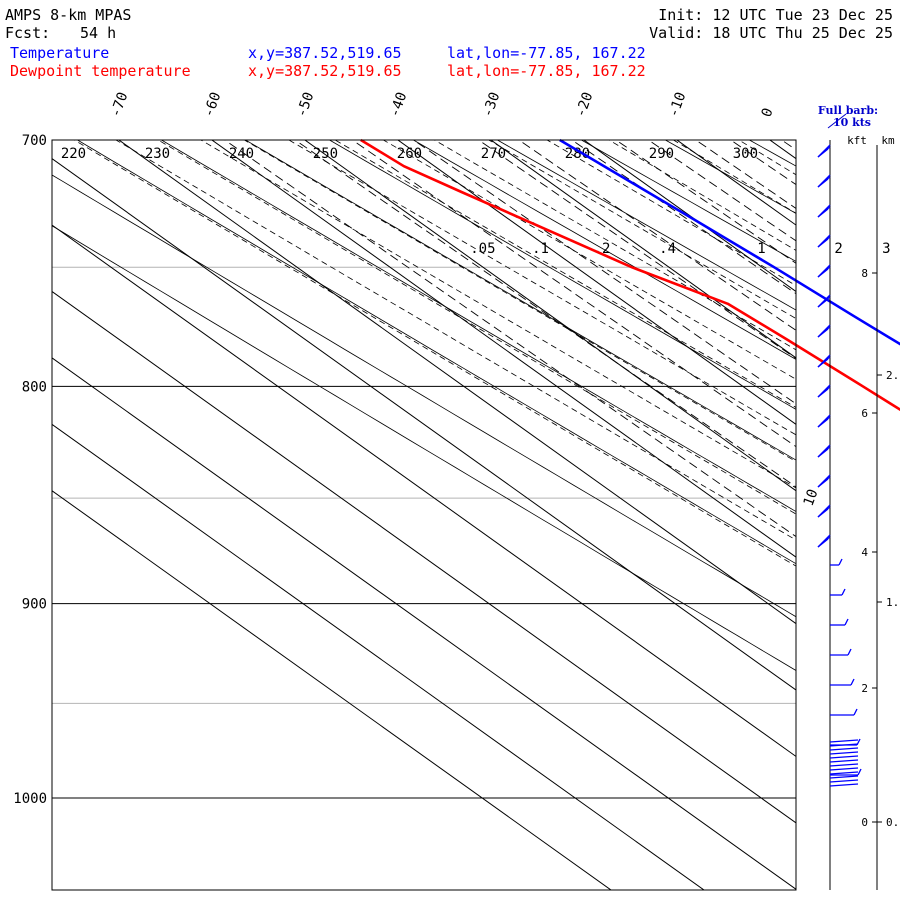  Describe the element at coordinates (768, 112) in the screenshot. I see `isotherm-tick-label: 0` at that location.